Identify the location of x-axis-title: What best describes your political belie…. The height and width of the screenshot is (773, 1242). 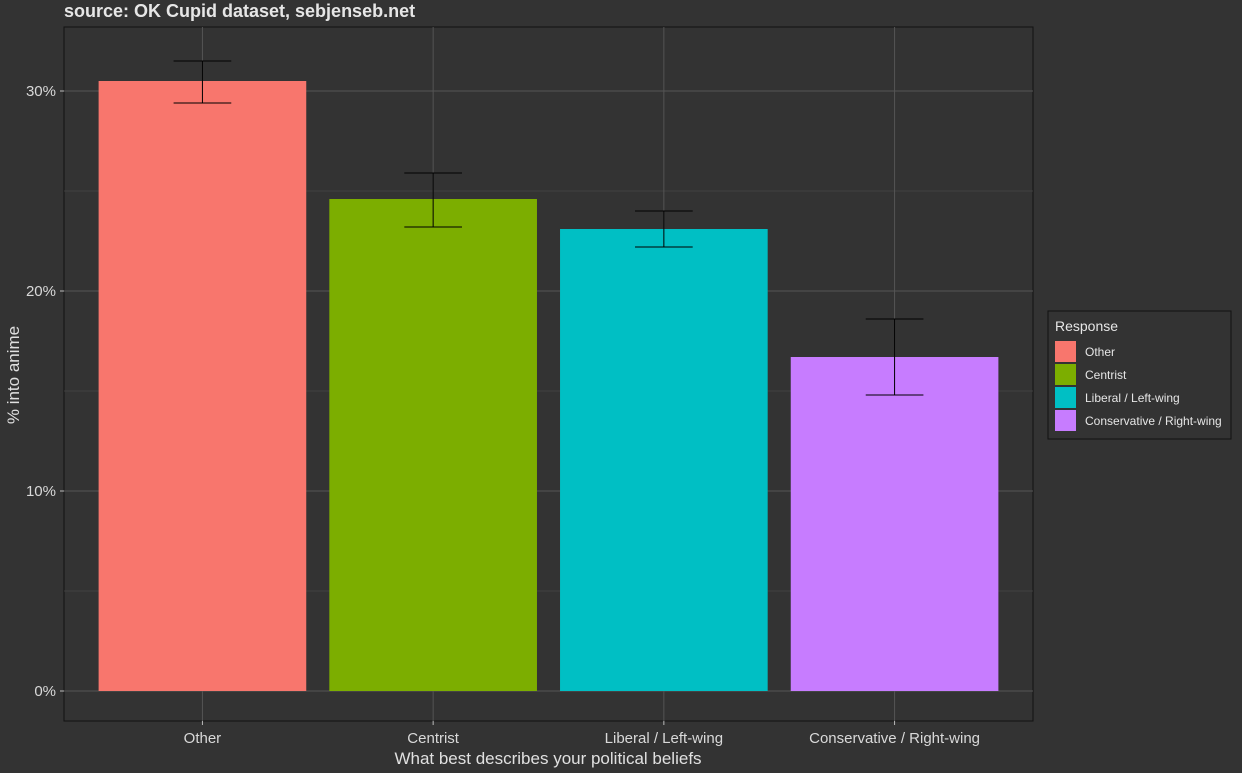
(547, 758).